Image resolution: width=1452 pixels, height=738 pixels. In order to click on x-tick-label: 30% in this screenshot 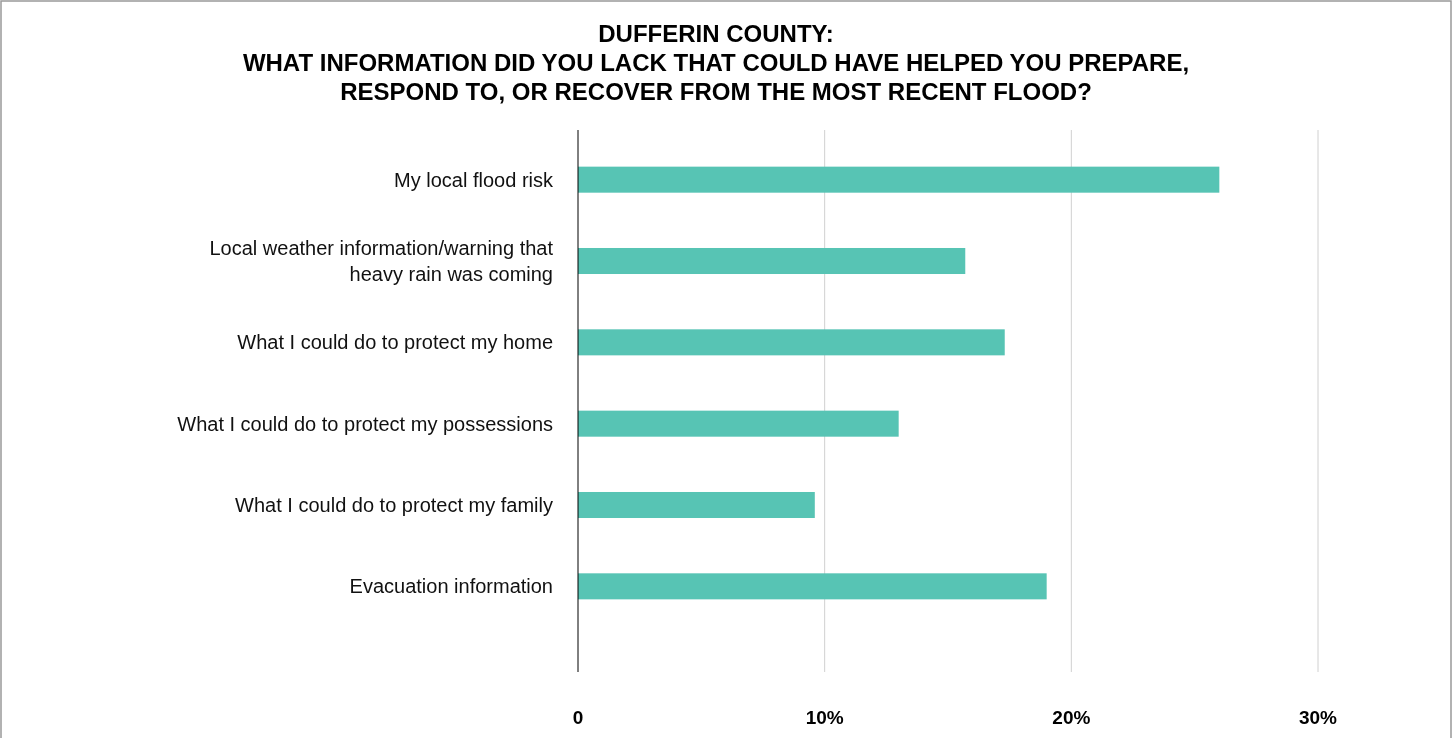, I will do `click(1318, 717)`.